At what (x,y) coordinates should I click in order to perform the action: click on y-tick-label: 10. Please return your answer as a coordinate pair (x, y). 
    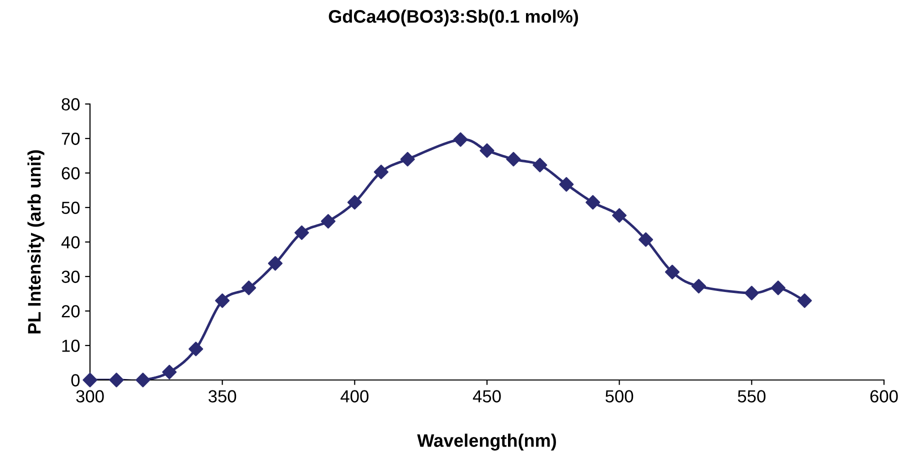
    Looking at the image, I should click on (71, 346).